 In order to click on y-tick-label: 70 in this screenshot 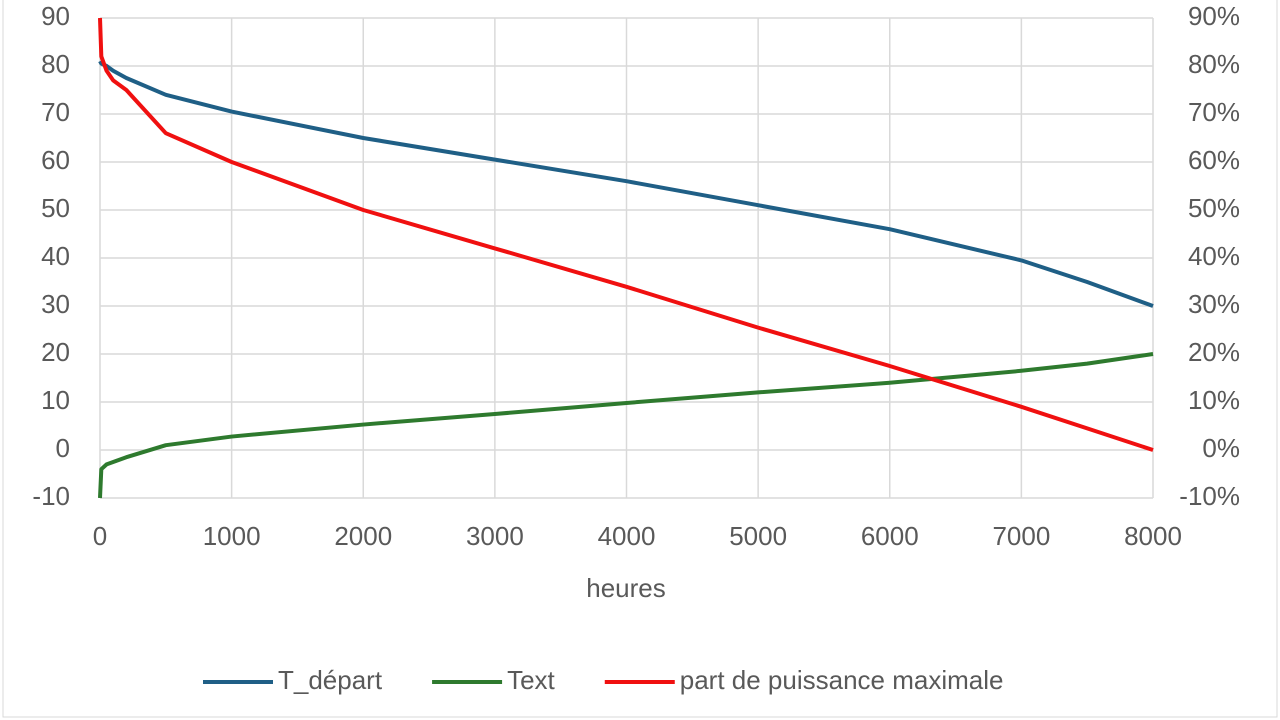, I will do `click(55, 112)`.